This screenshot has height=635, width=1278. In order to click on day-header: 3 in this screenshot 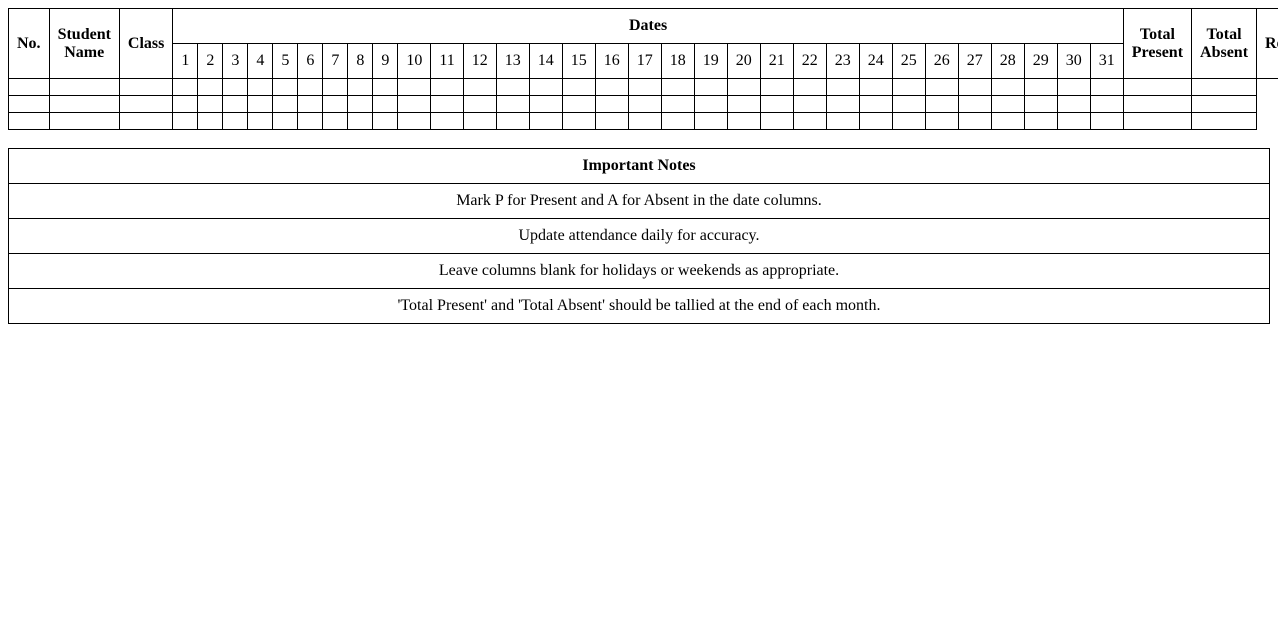, I will do `click(235, 61)`.